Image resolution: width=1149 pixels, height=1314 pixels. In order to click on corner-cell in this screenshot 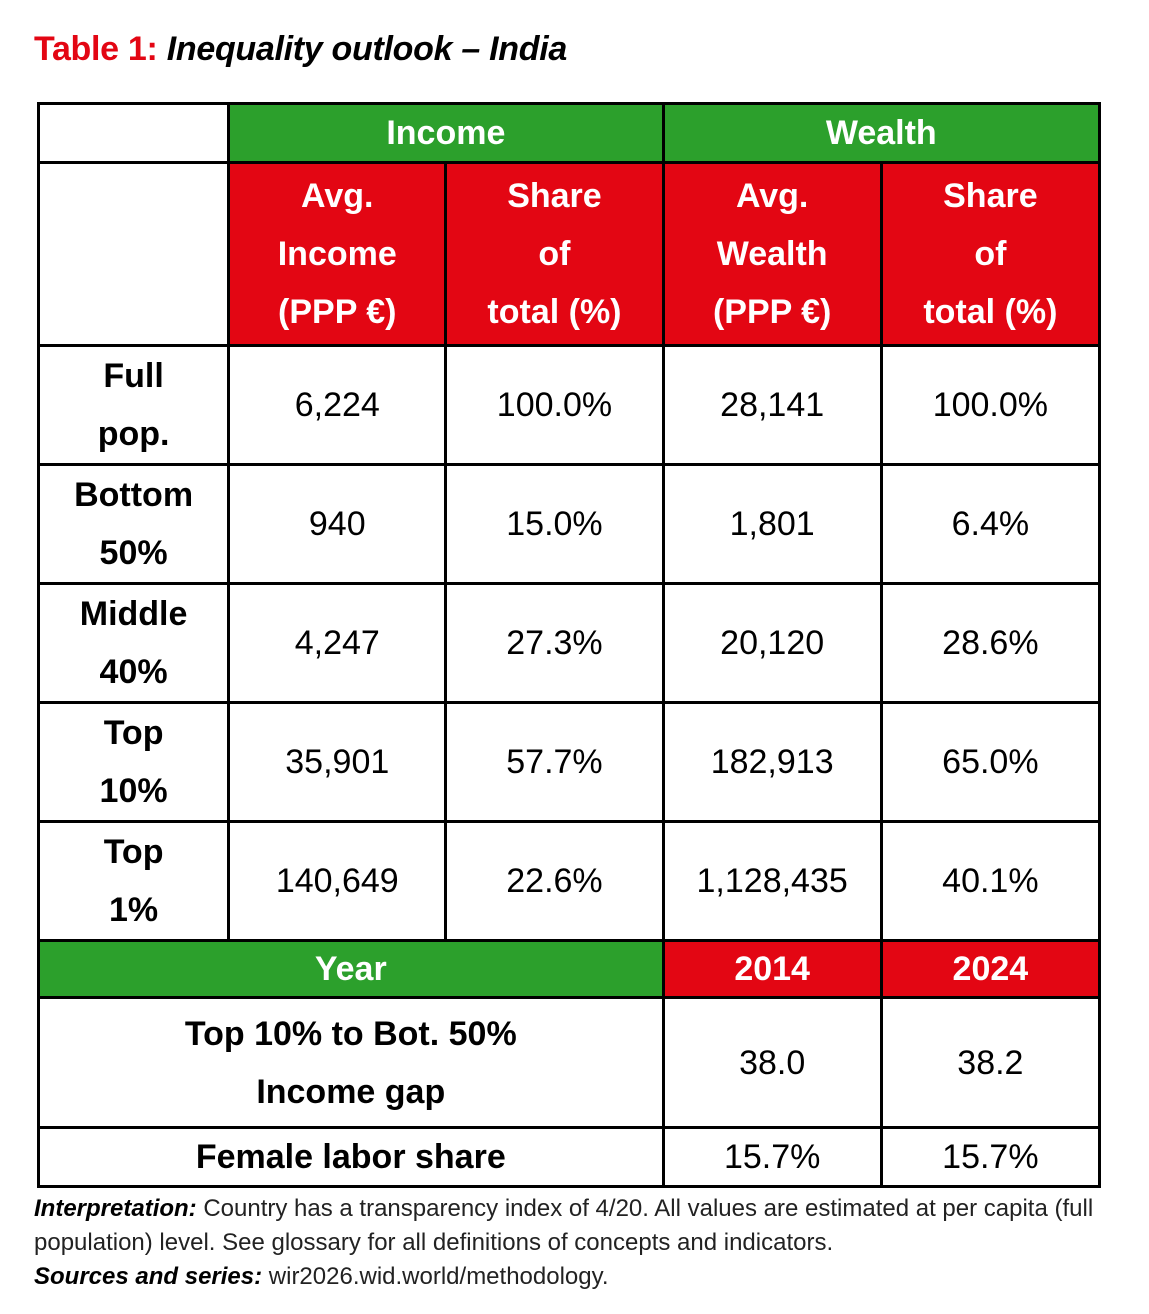, I will do `click(133, 133)`.